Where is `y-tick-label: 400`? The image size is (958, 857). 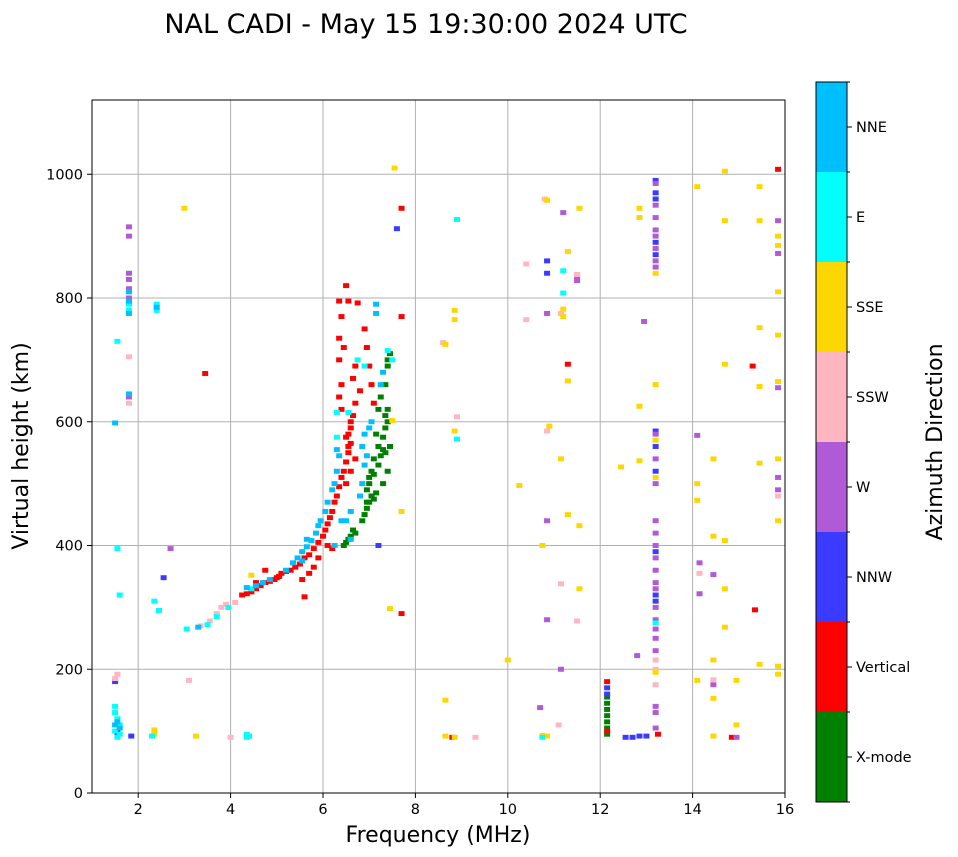
y-tick-label: 400 is located at coordinates (69, 547).